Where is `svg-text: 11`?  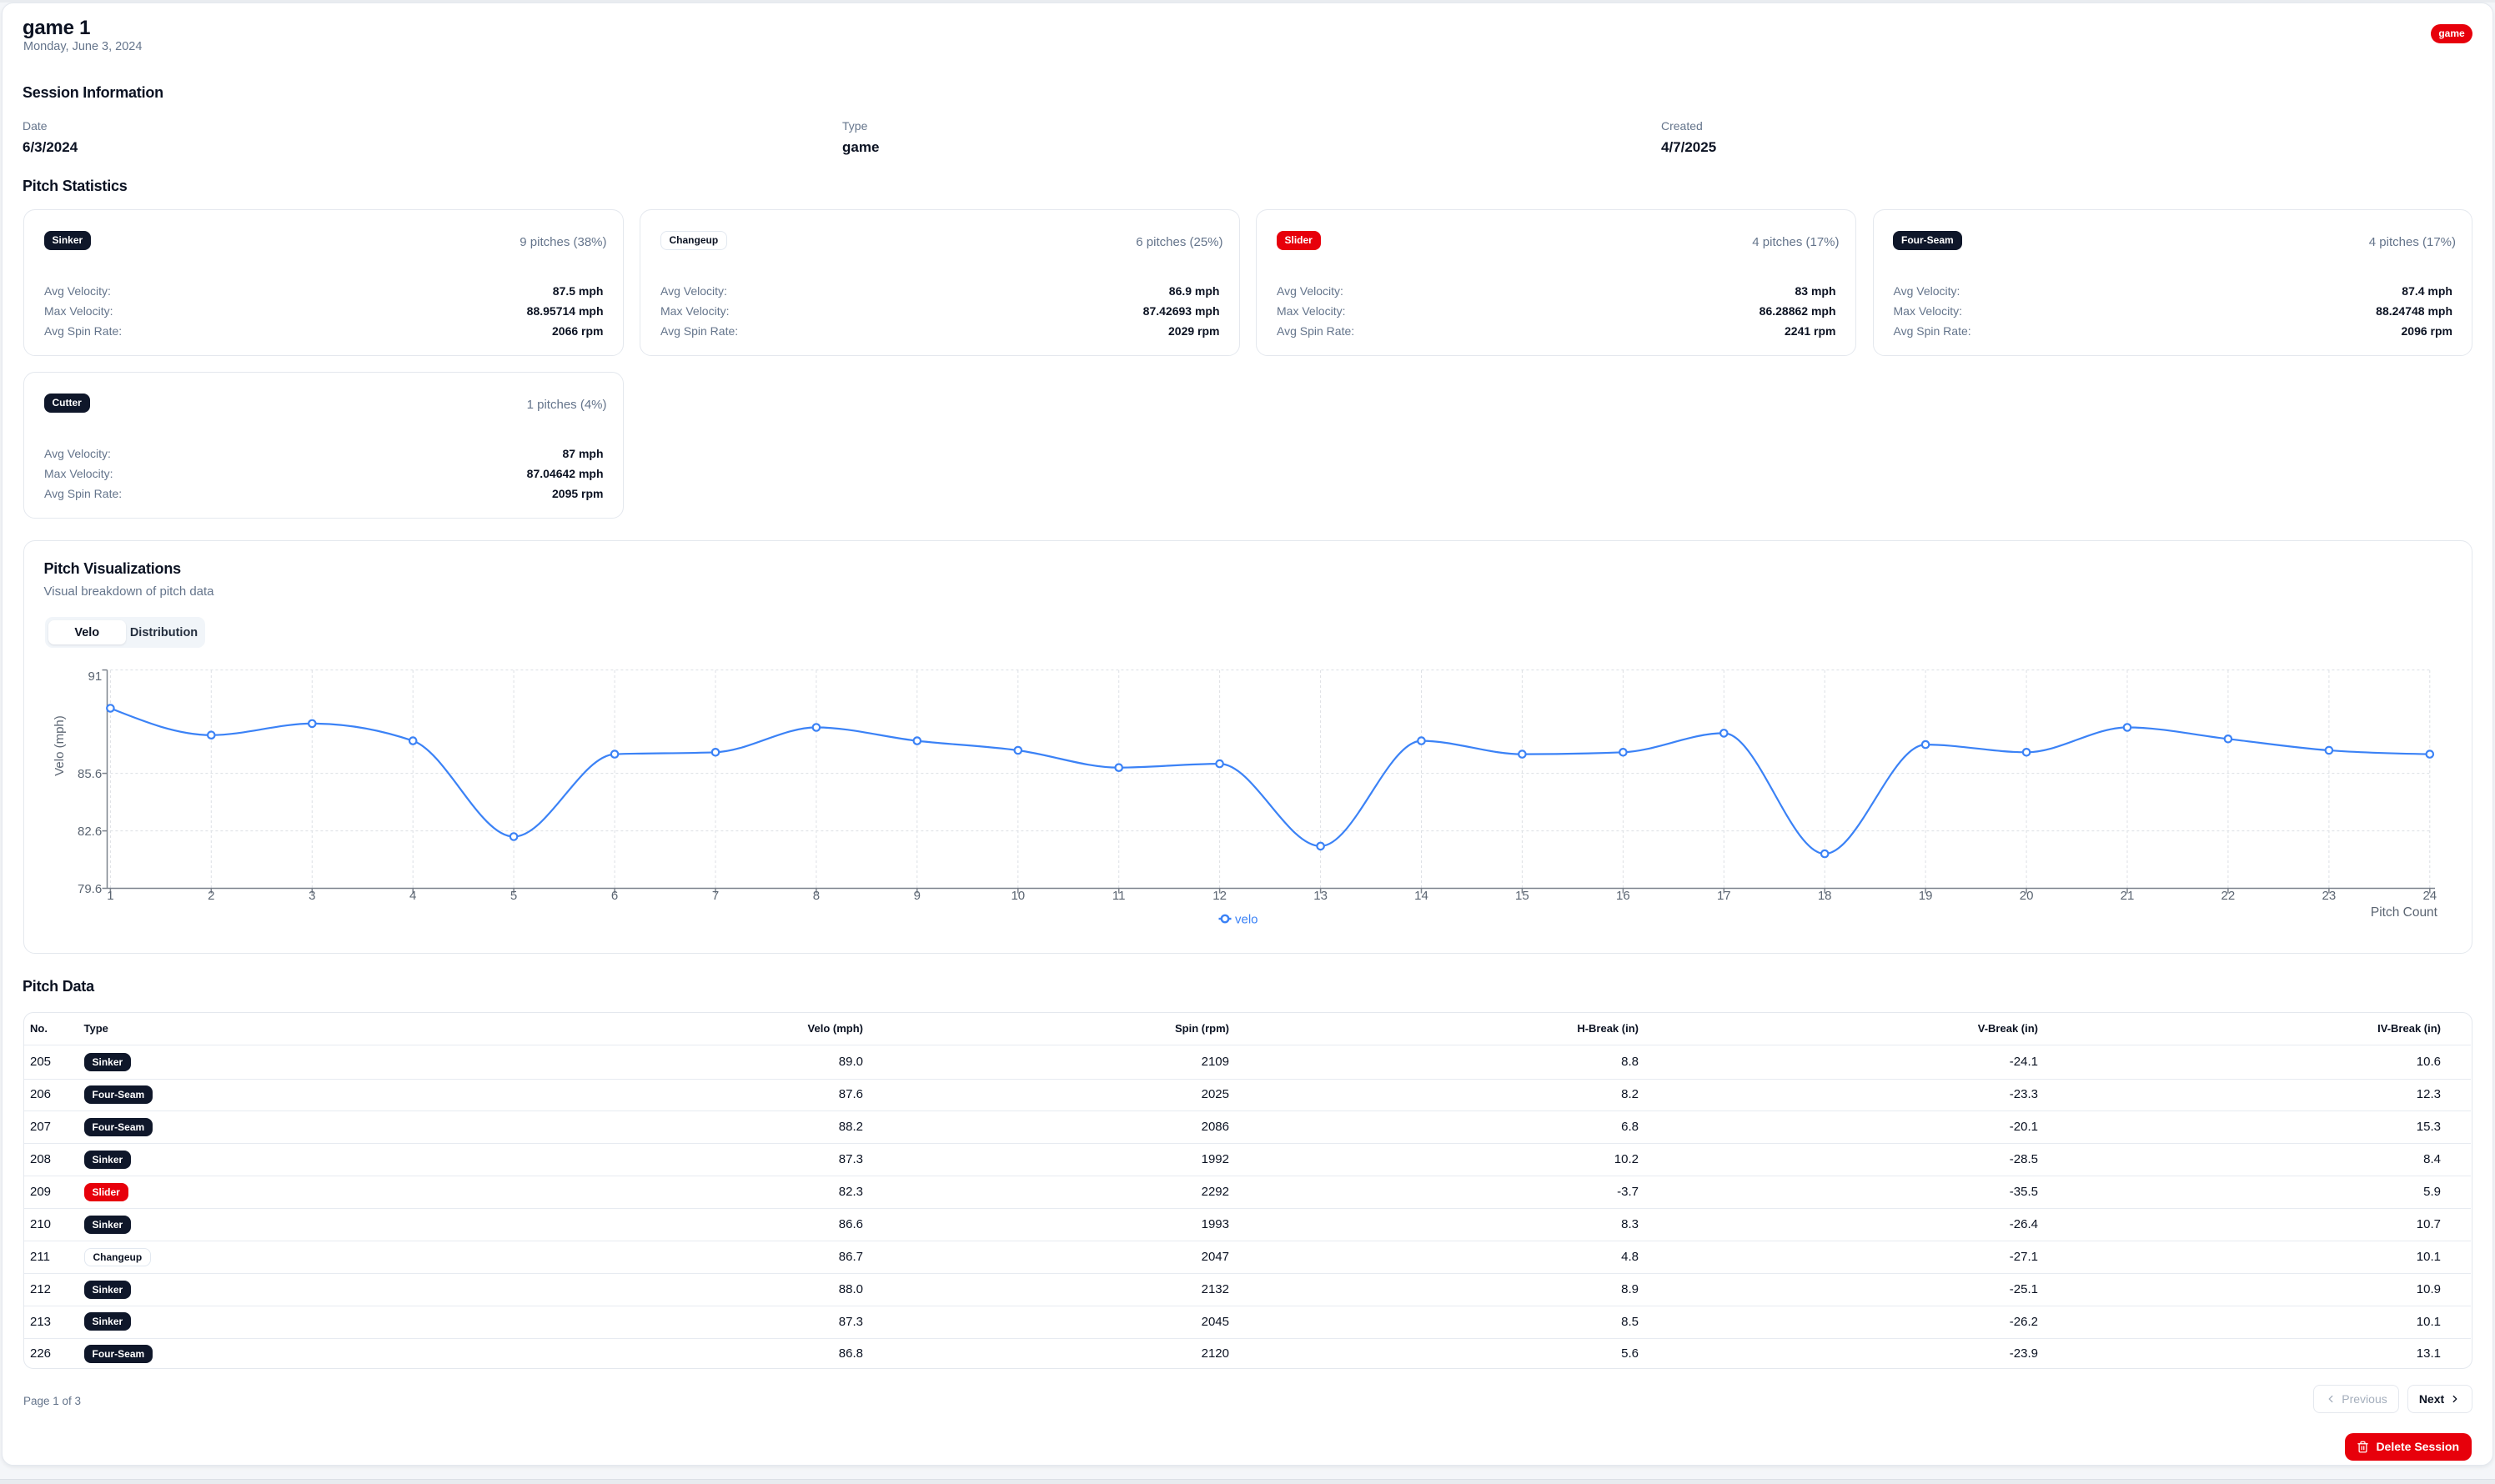
svg-text: 11 is located at coordinates (1119, 896).